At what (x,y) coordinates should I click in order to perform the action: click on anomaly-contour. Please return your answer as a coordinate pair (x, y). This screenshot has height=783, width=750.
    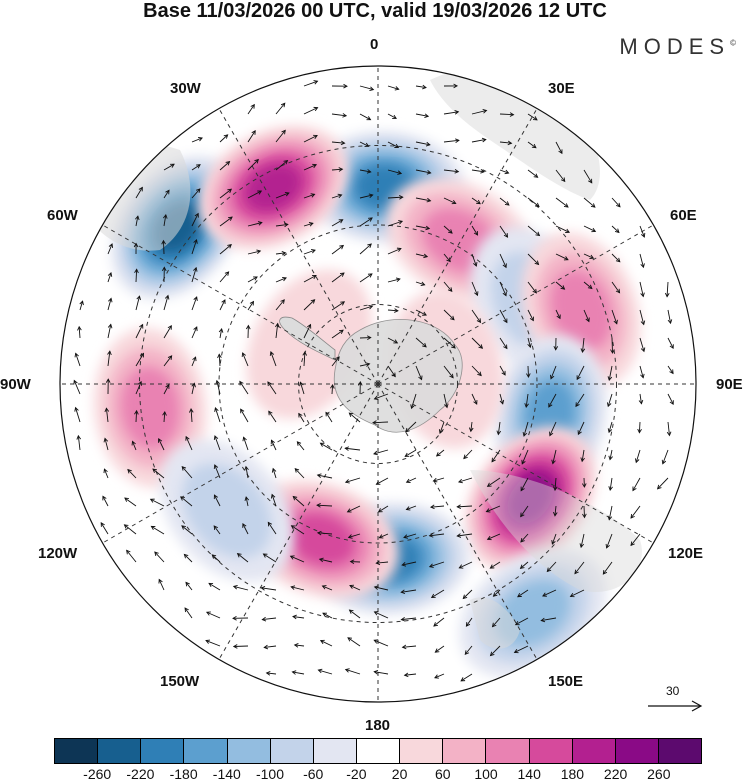
    Looking at the image, I should click on (273, 187).